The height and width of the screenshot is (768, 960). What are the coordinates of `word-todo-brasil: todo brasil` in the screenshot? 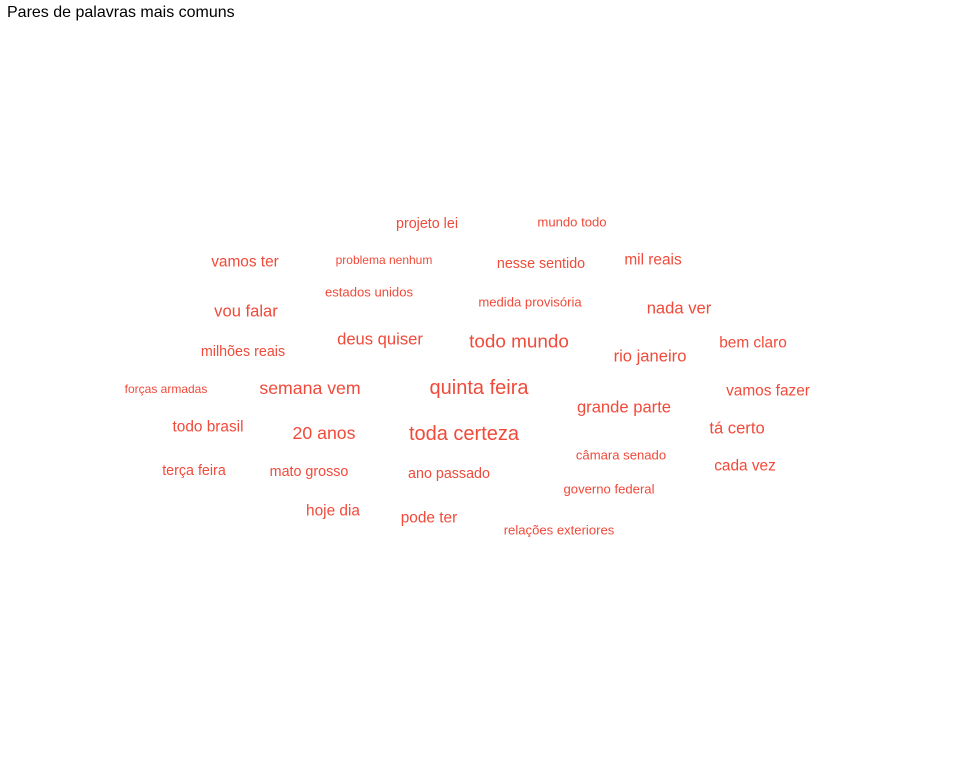 It's located at (207, 427).